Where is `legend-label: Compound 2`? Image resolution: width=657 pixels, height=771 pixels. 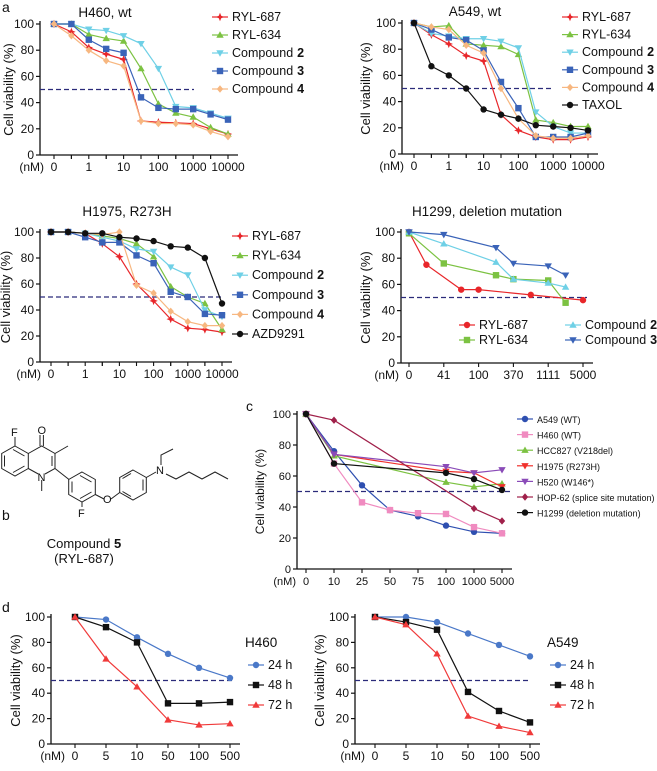 legend-label: Compound 2 is located at coordinates (268, 53).